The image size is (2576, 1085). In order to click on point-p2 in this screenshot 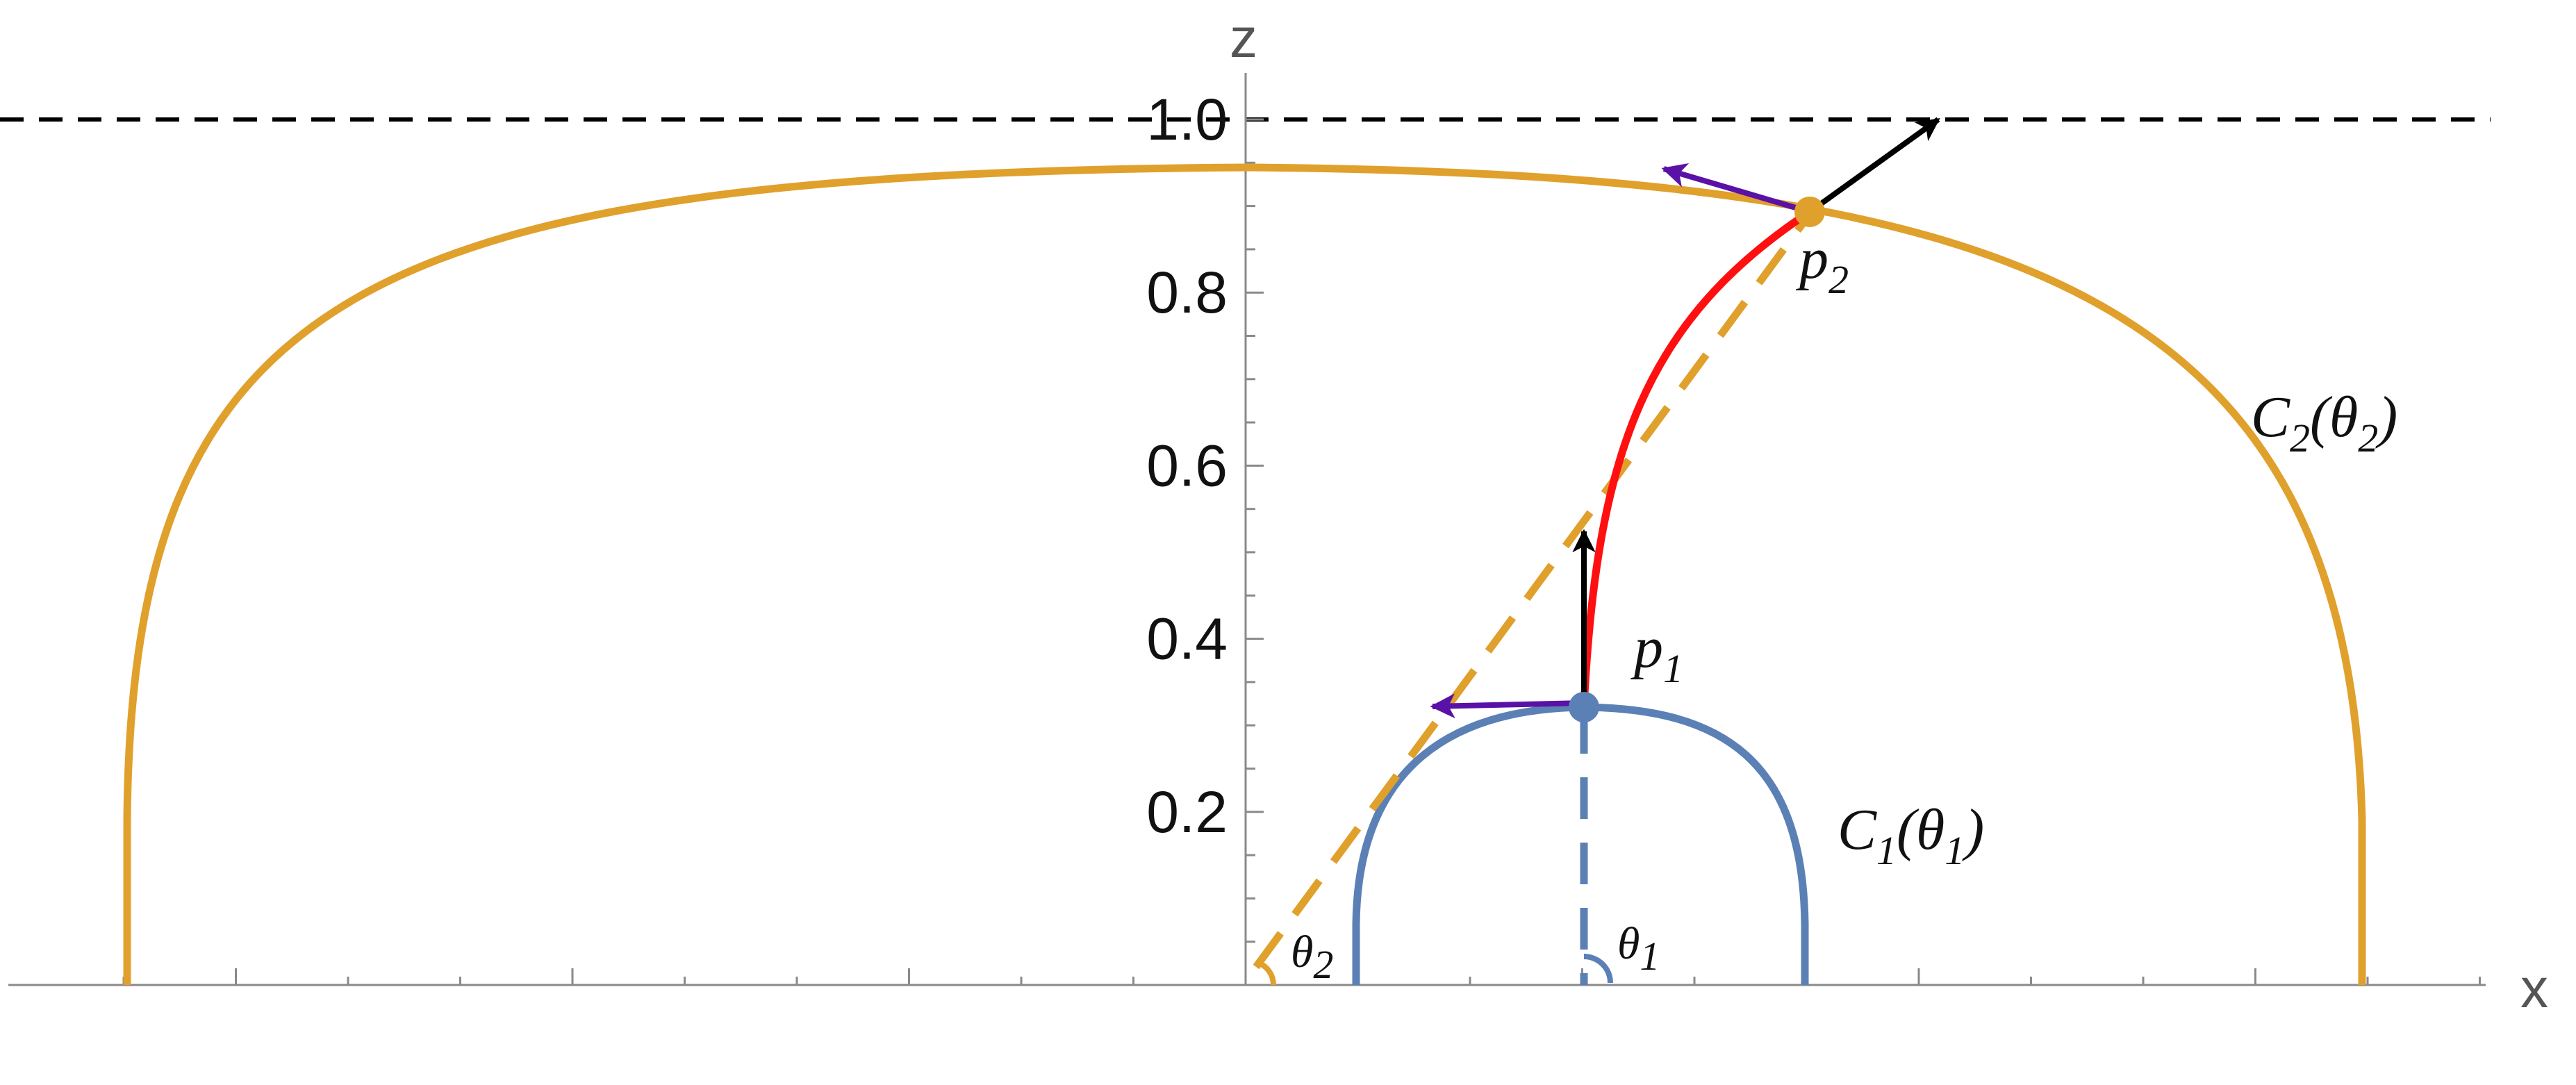, I will do `click(1809, 212)`.